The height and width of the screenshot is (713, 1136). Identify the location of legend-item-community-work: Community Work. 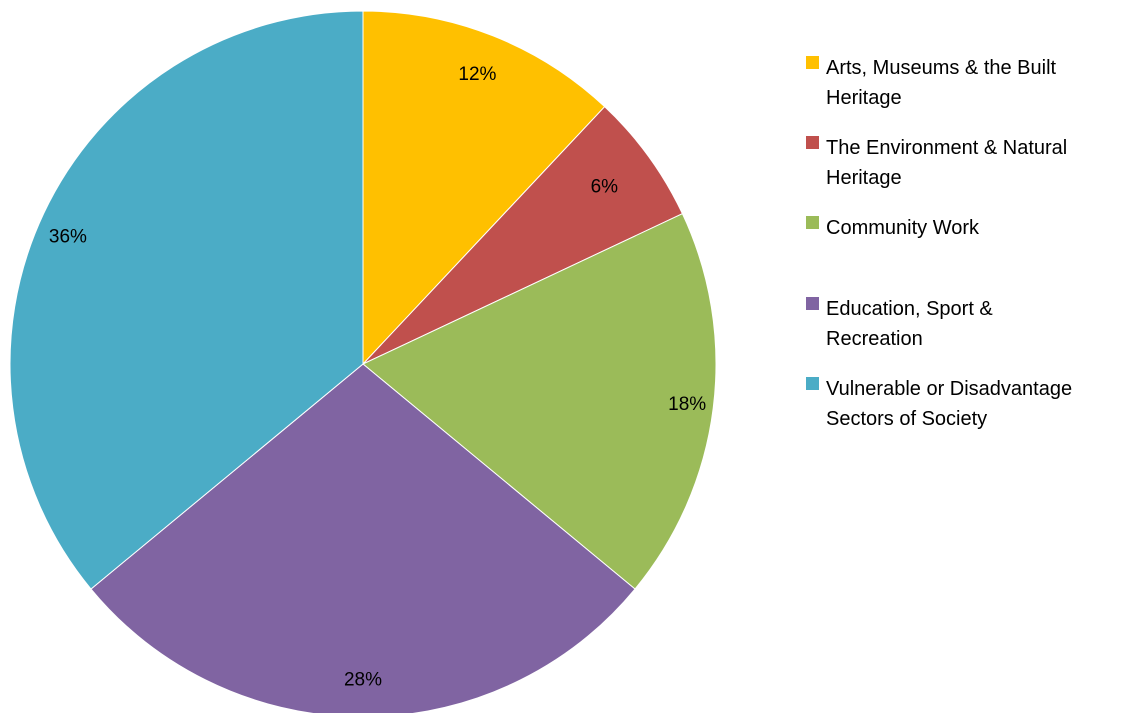
(893, 227).